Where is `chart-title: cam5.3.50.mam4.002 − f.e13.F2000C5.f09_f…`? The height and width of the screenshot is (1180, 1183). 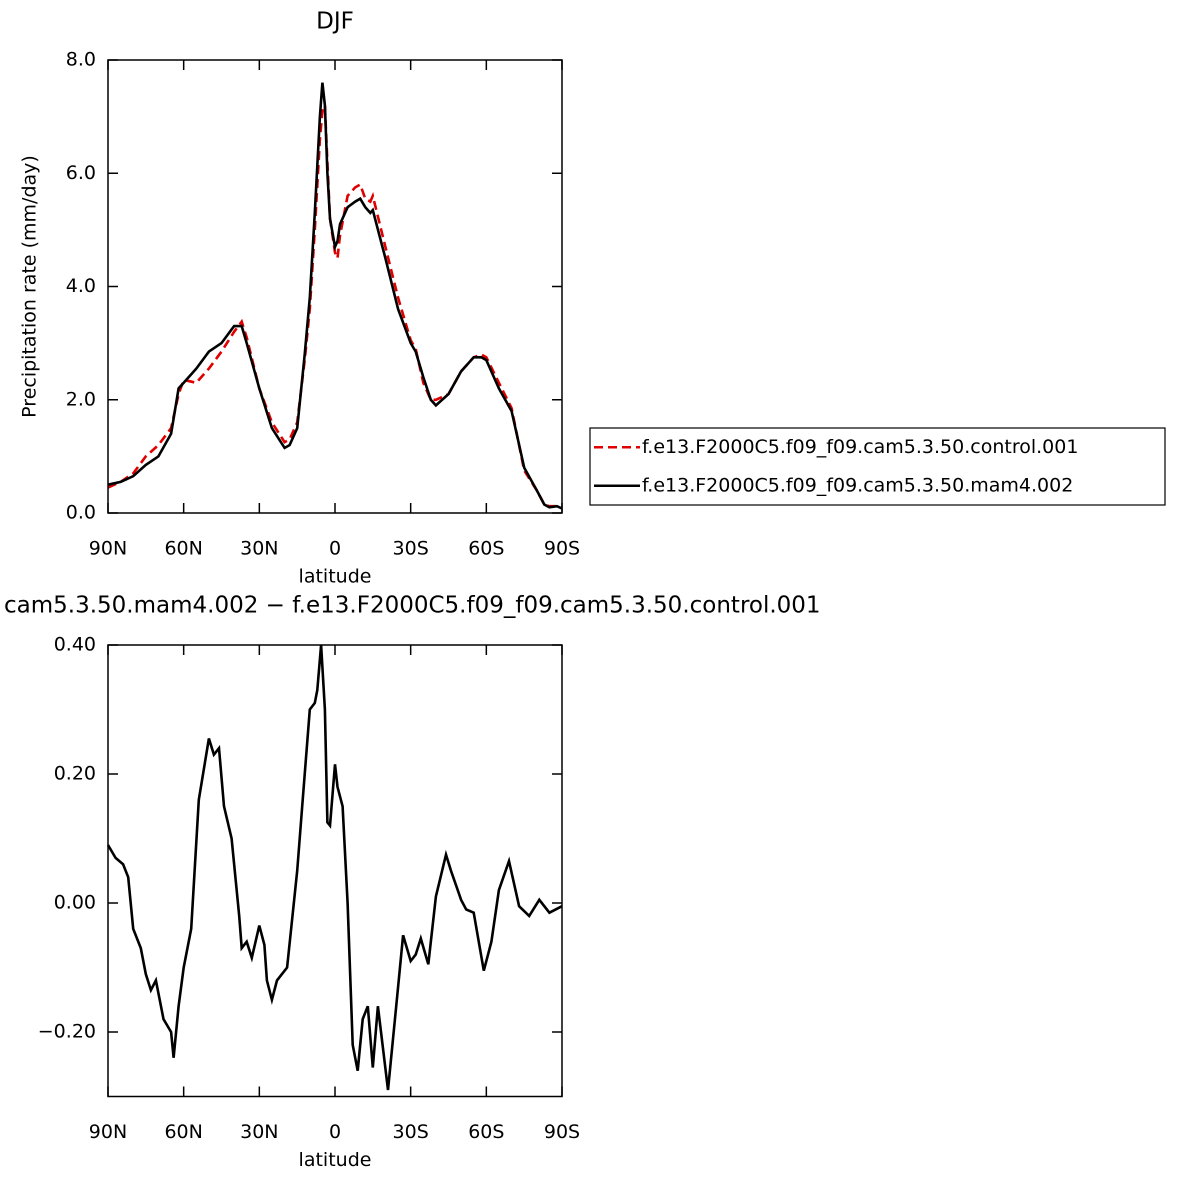
chart-title: cam5.3.50.mam4.002 − f.e13.F2000C5.f09_f… is located at coordinates (412, 606).